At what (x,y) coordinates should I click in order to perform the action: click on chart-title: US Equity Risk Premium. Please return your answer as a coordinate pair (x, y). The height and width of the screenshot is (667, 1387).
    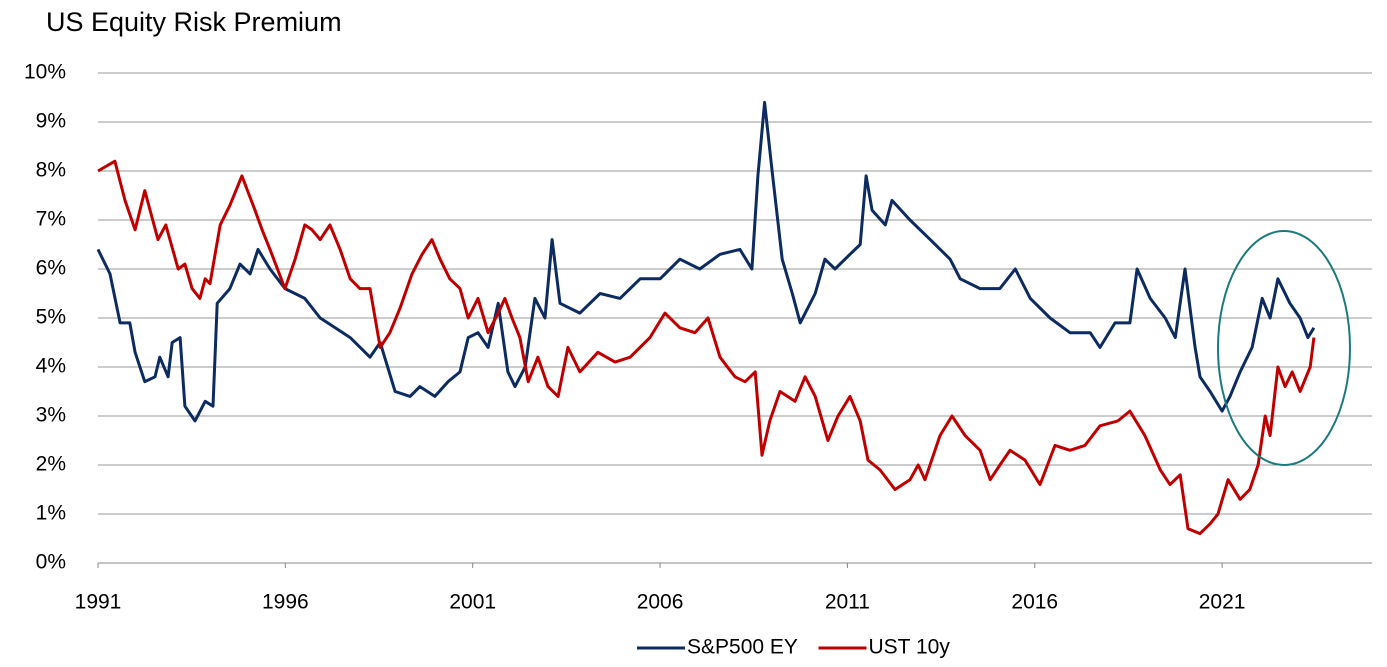
    Looking at the image, I should click on (194, 22).